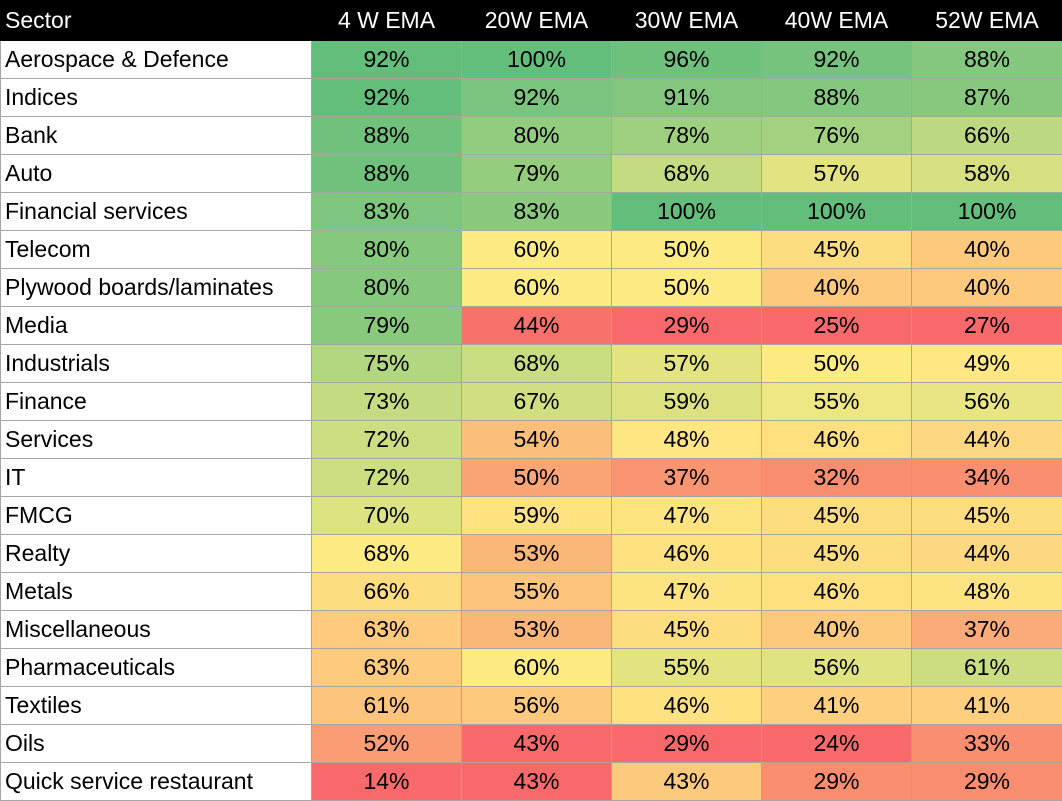 The image size is (1062, 801). What do you see at coordinates (537, 212) in the screenshot?
I see `ema-20w-cell: 83%` at bounding box center [537, 212].